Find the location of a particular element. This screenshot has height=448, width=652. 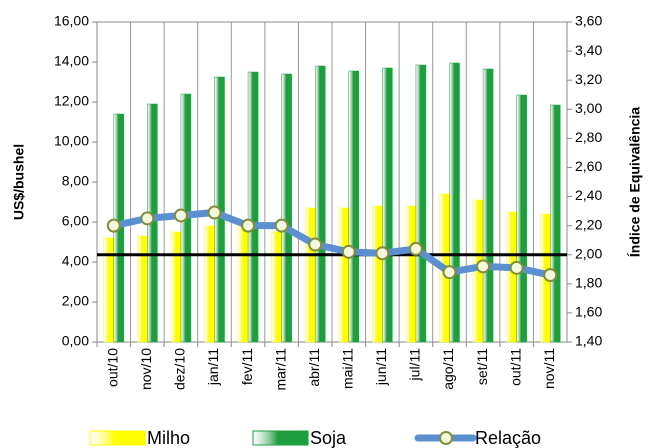

legend-label: Milho is located at coordinates (168, 438).